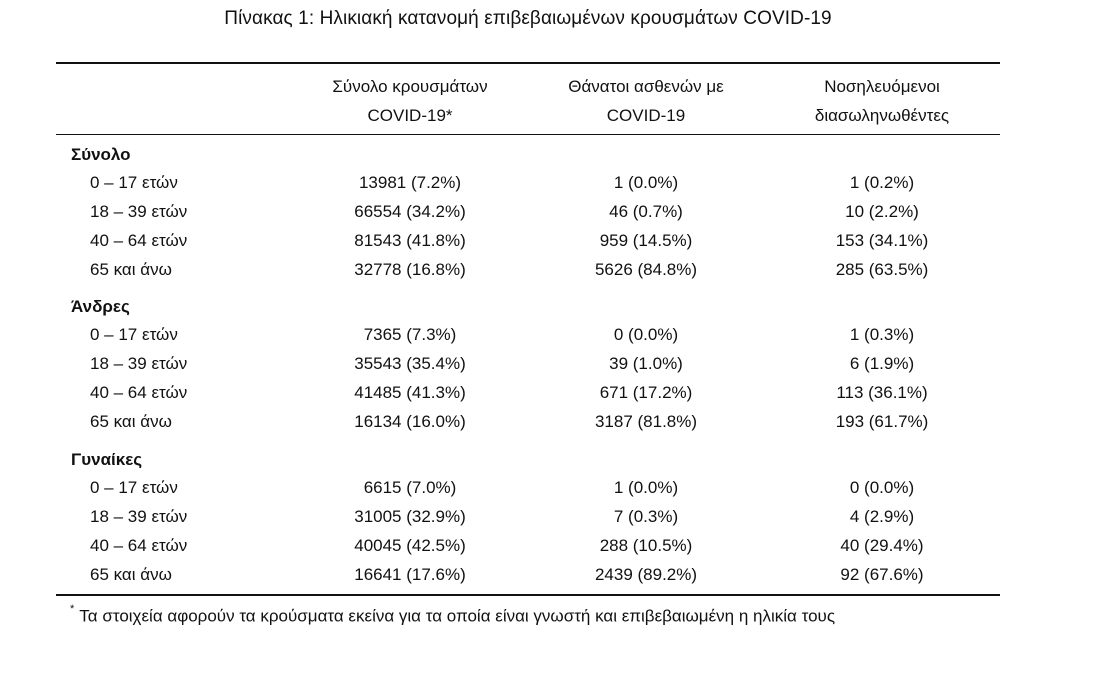  Describe the element at coordinates (410, 240) in the screenshot. I see `cases-cell: 81543 (41.8%)` at that location.